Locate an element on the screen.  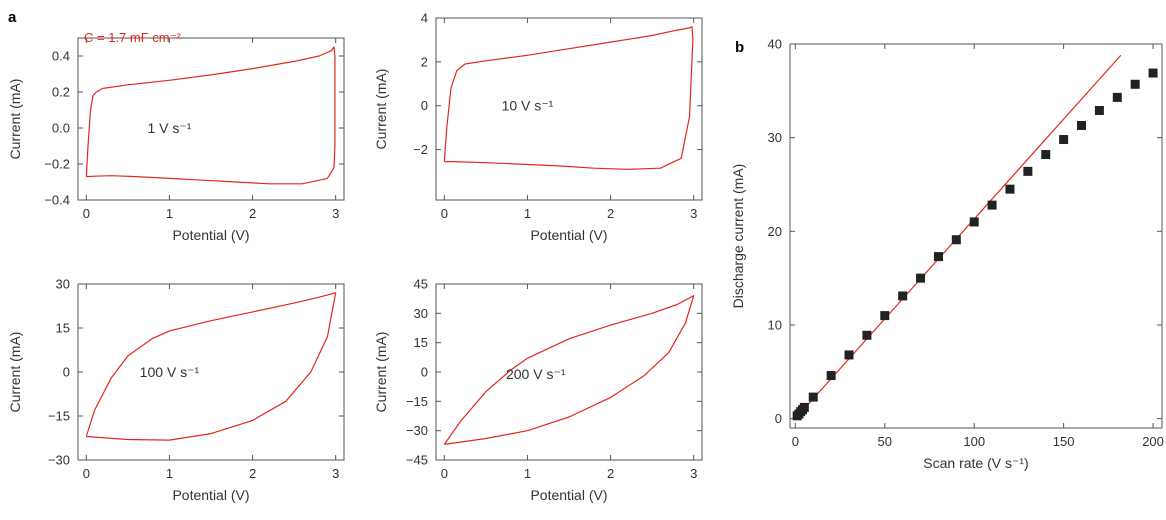
panel-label-a: a is located at coordinates (12, 17).